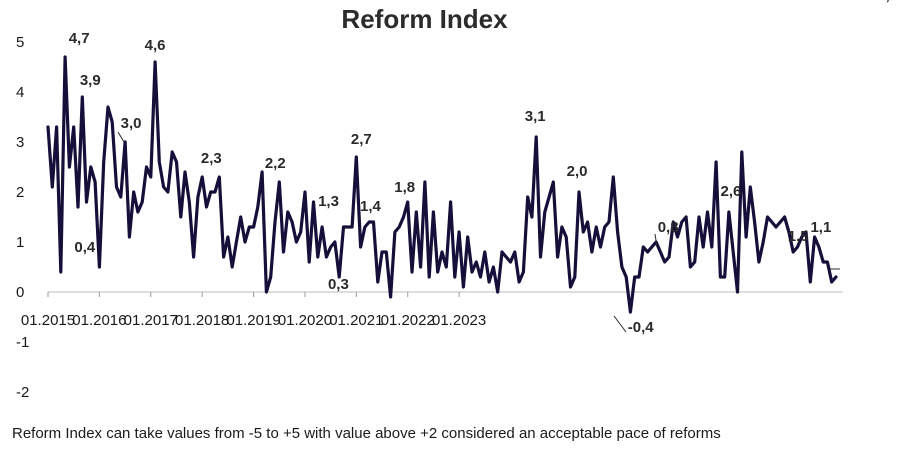 This screenshot has width=897, height=461. What do you see at coordinates (535, 116) in the screenshot?
I see `data-label: 3,1` at bounding box center [535, 116].